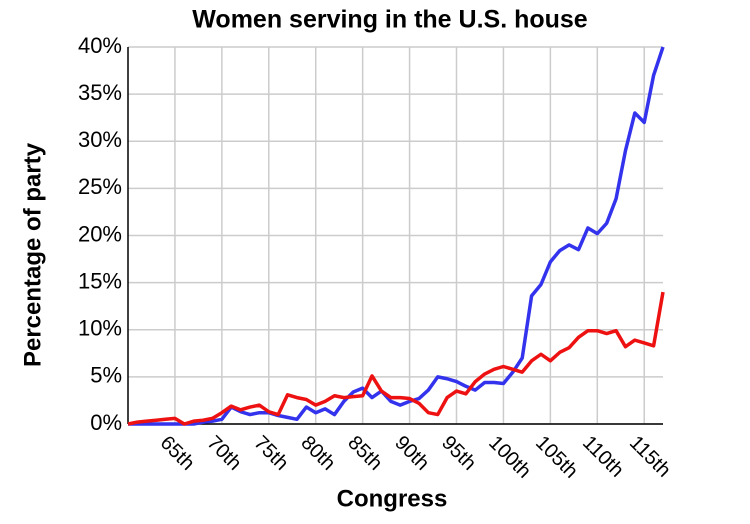 The width and height of the screenshot is (750, 524). Describe the element at coordinates (100, 92) in the screenshot. I see `y-tick-label: 35%` at that location.